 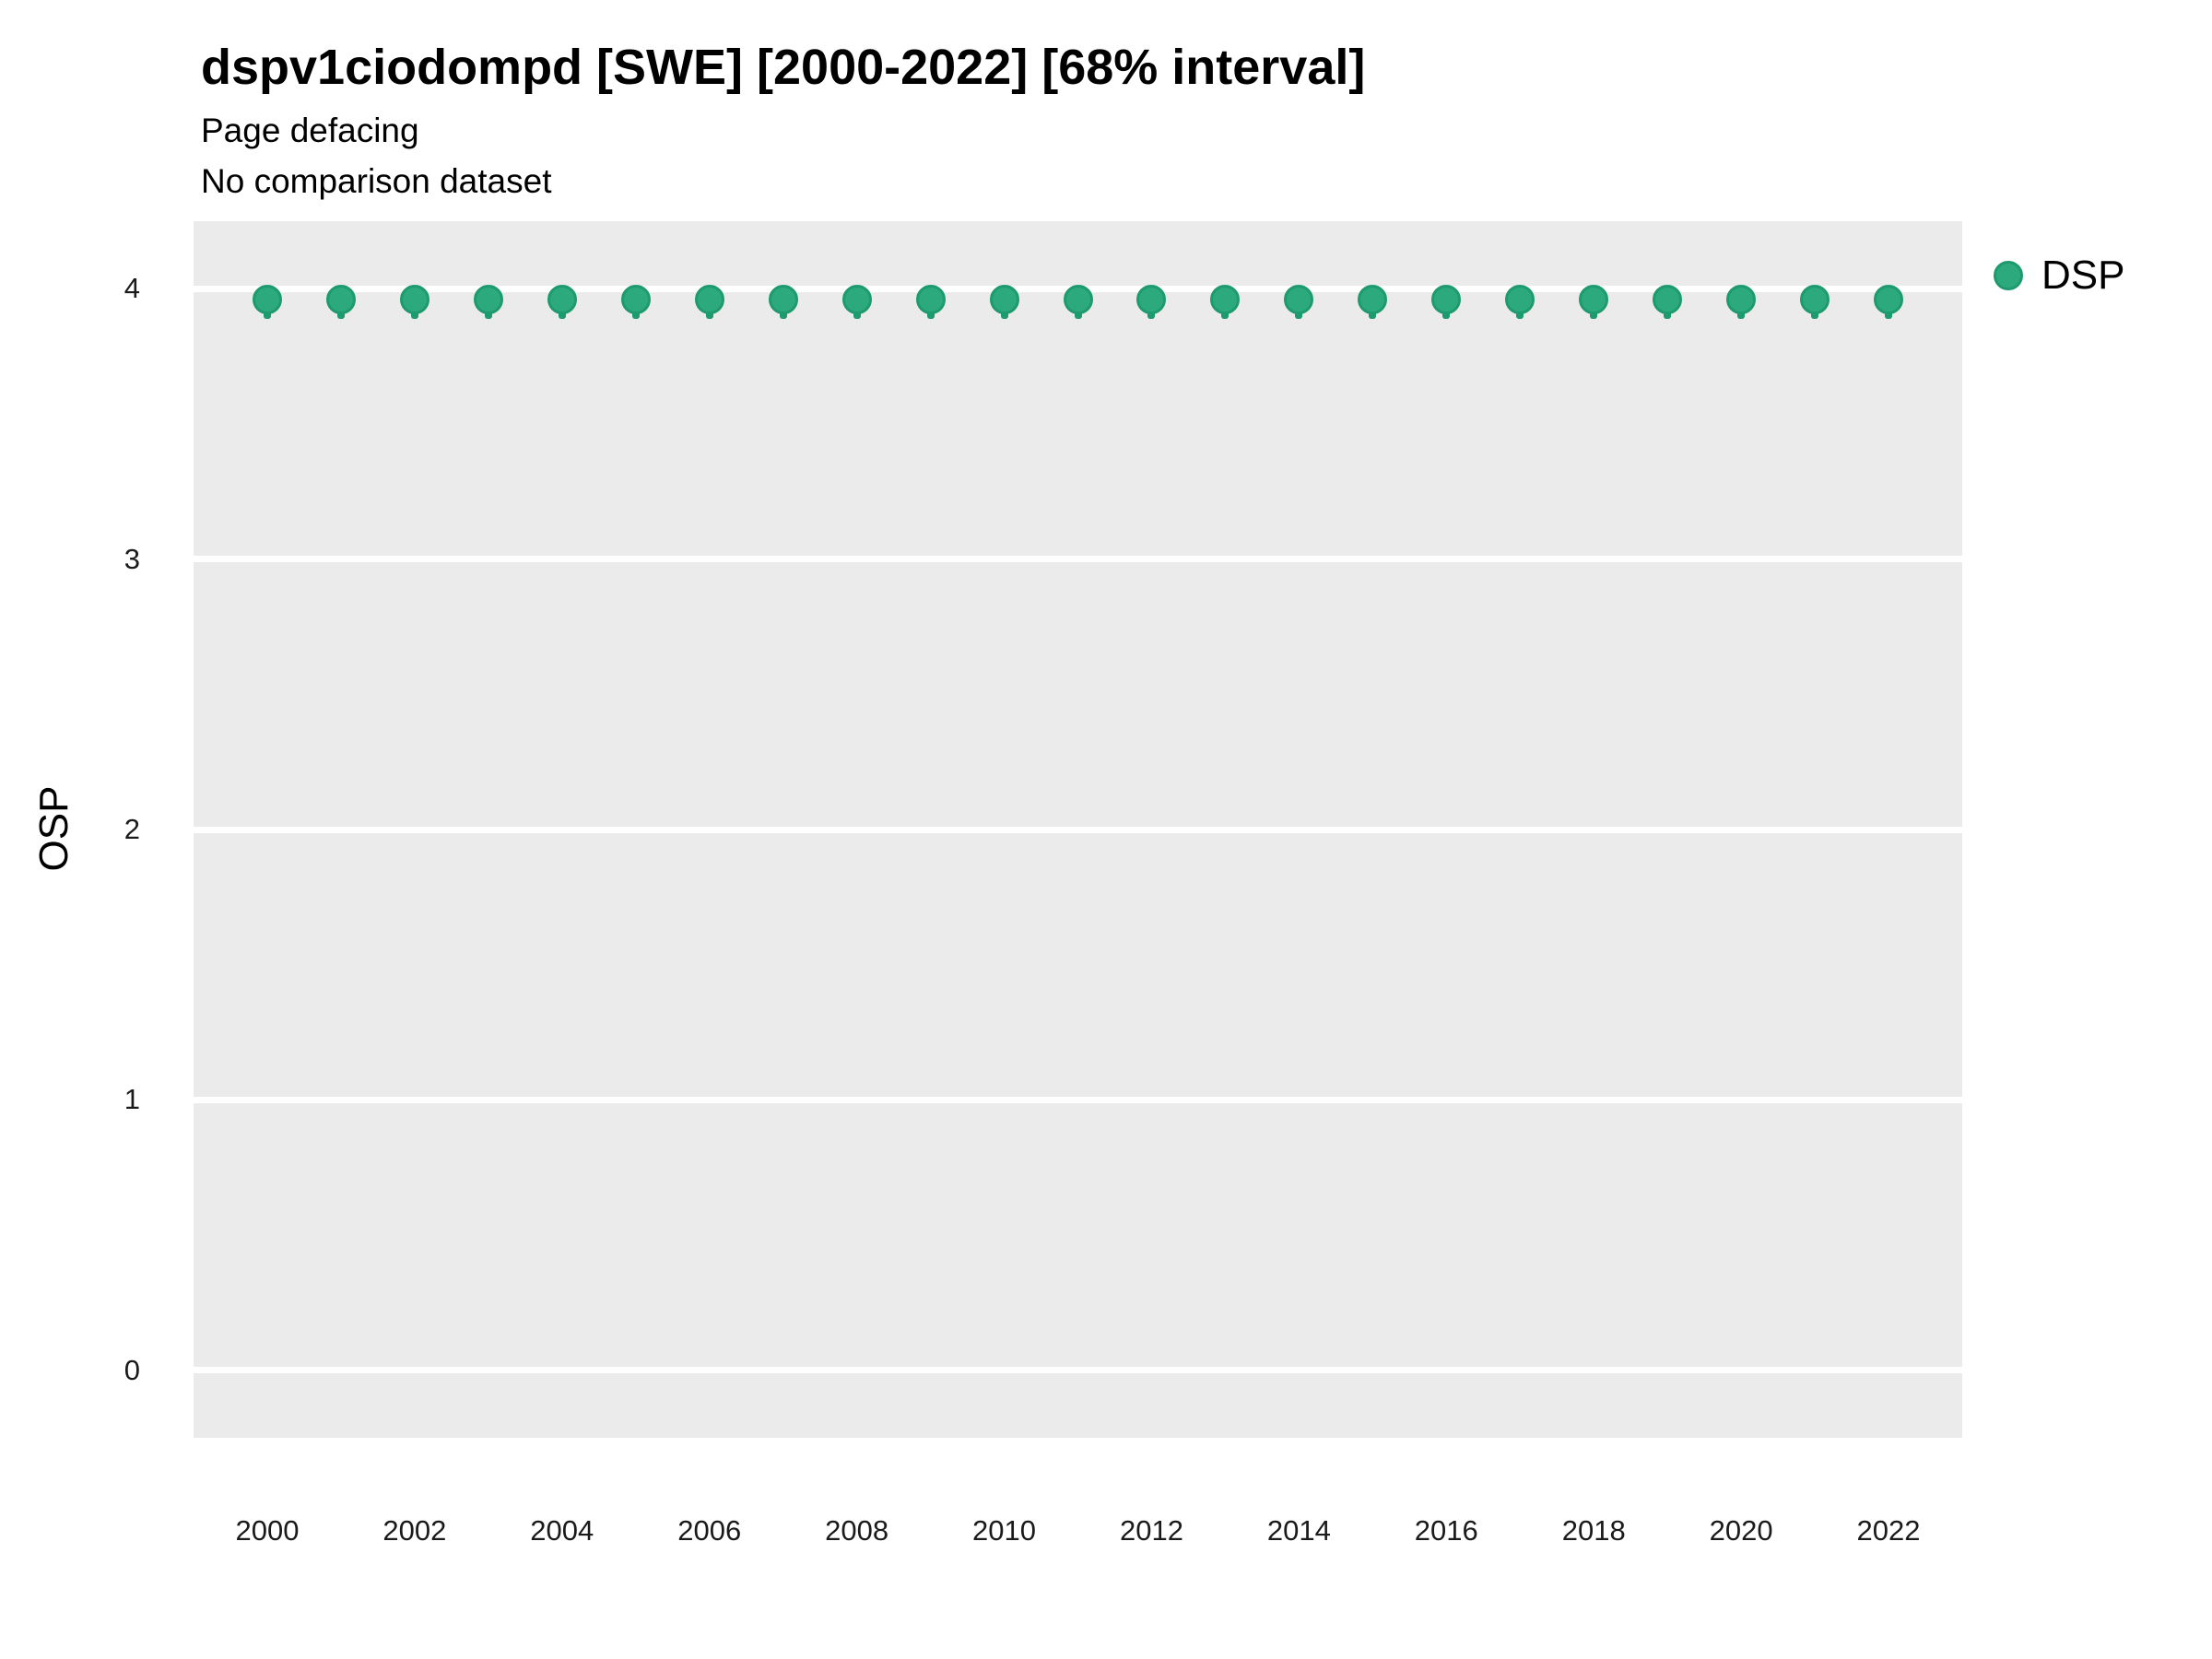 I want to click on data-point-2018, so click(x=1594, y=300).